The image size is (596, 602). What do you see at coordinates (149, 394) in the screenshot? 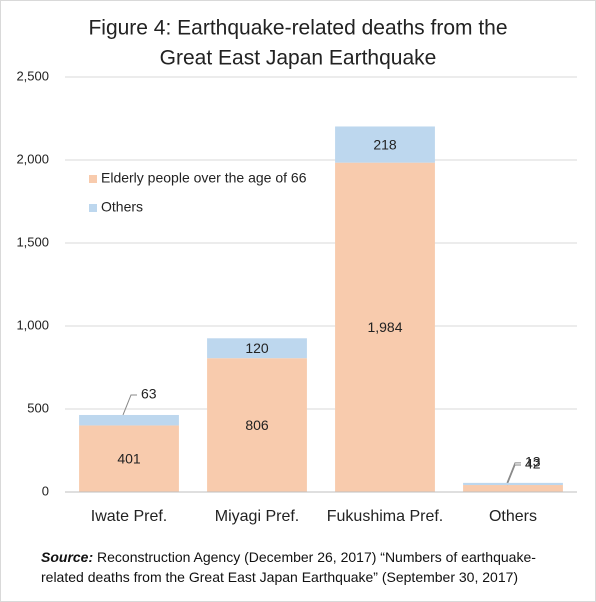
I see `data-label: 63` at bounding box center [149, 394].